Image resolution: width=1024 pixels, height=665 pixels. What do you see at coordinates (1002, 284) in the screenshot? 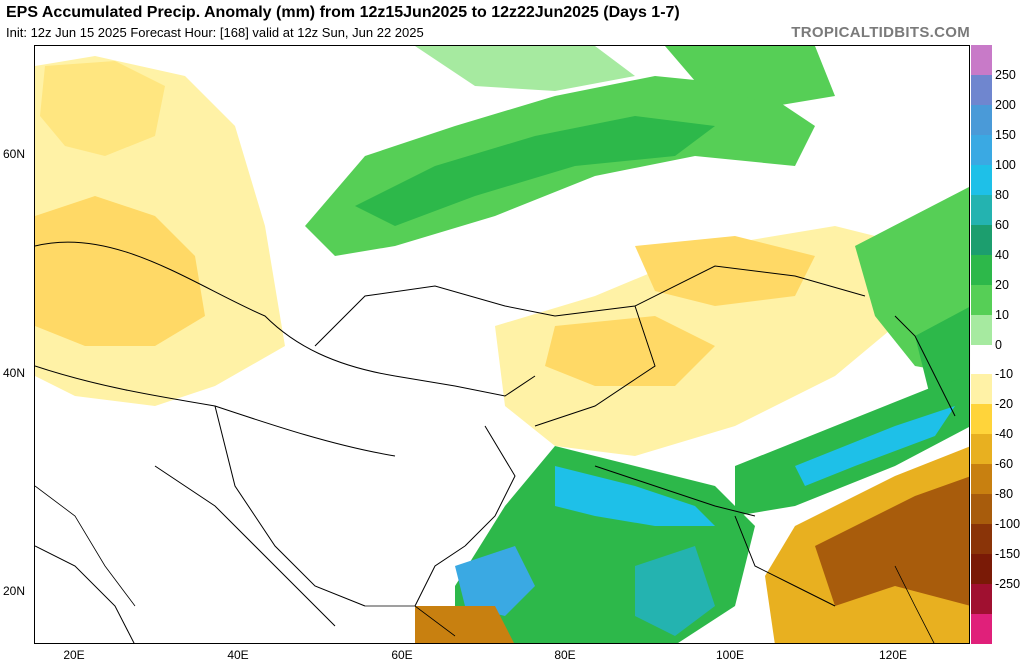
I see `colorbar-tick-label: 20` at bounding box center [1002, 284].